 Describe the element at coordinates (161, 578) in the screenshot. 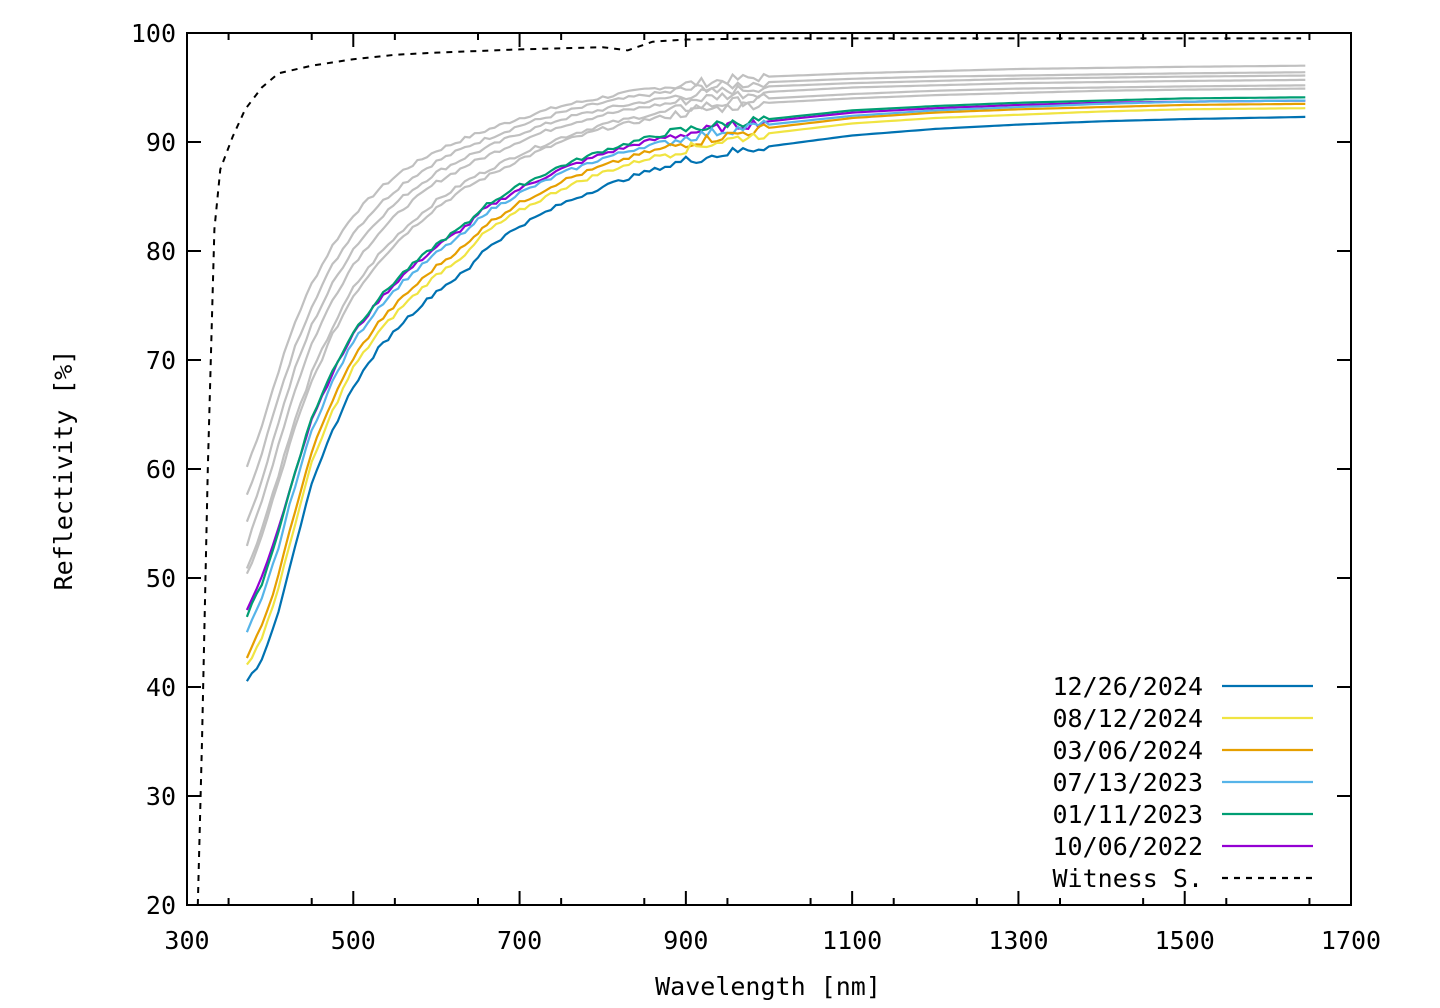

I see `y-tick-label: 50` at that location.